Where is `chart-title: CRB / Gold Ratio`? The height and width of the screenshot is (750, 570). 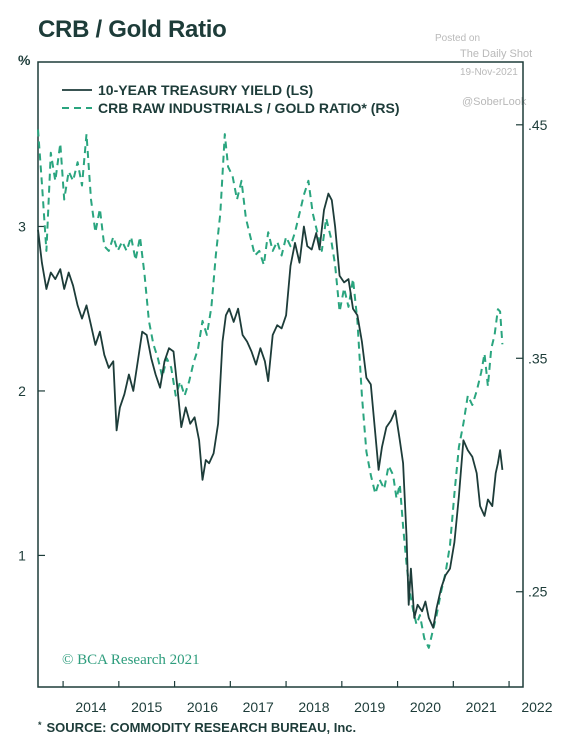
chart-title: CRB / Gold Ratio is located at coordinates (132, 29).